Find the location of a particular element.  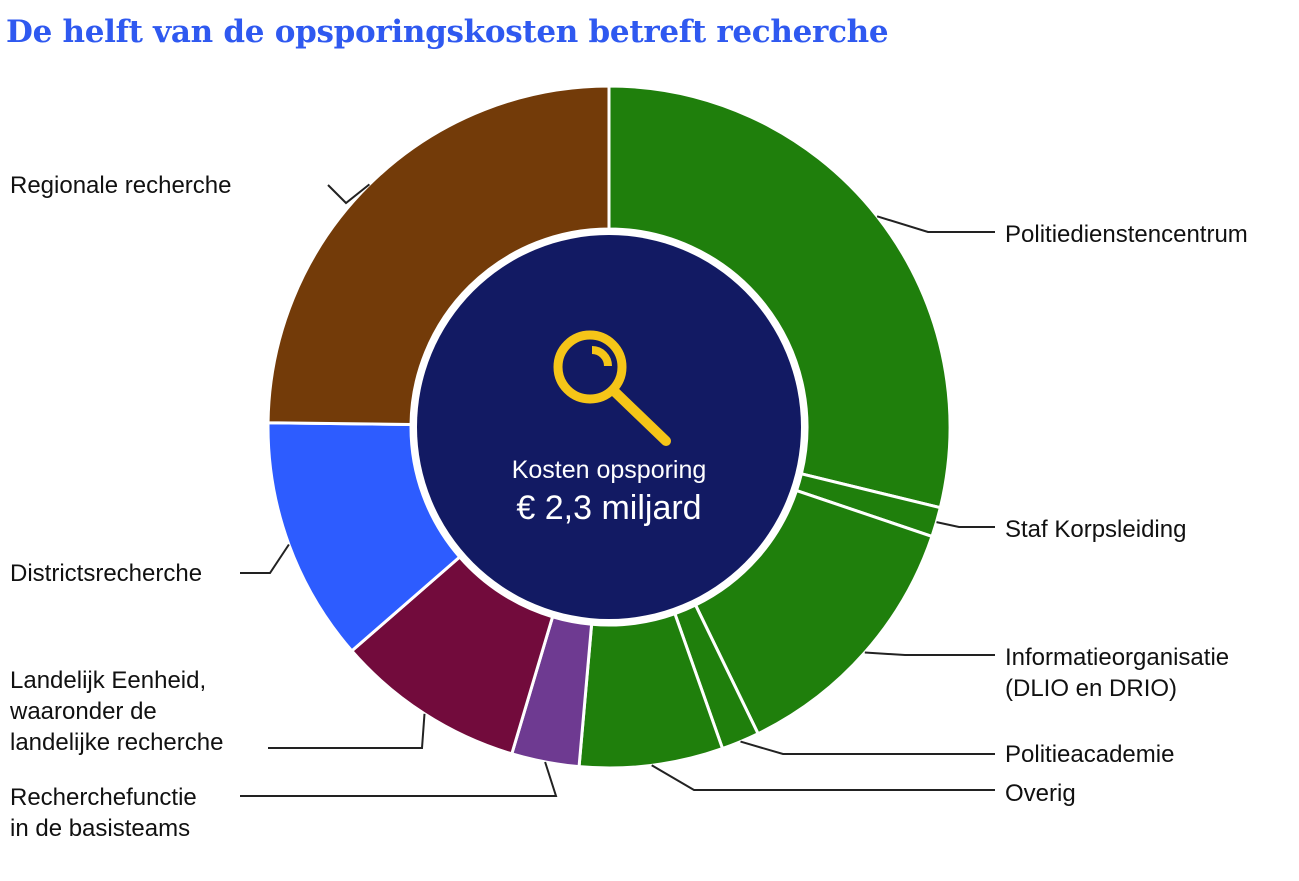

center-value: € 2,3 miljard is located at coordinates (608, 508).